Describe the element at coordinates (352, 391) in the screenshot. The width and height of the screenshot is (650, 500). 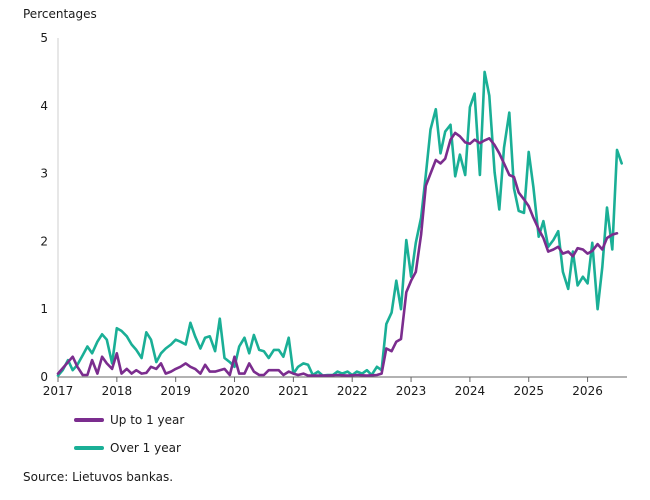
I see `x-tick-label: 2022` at that location.